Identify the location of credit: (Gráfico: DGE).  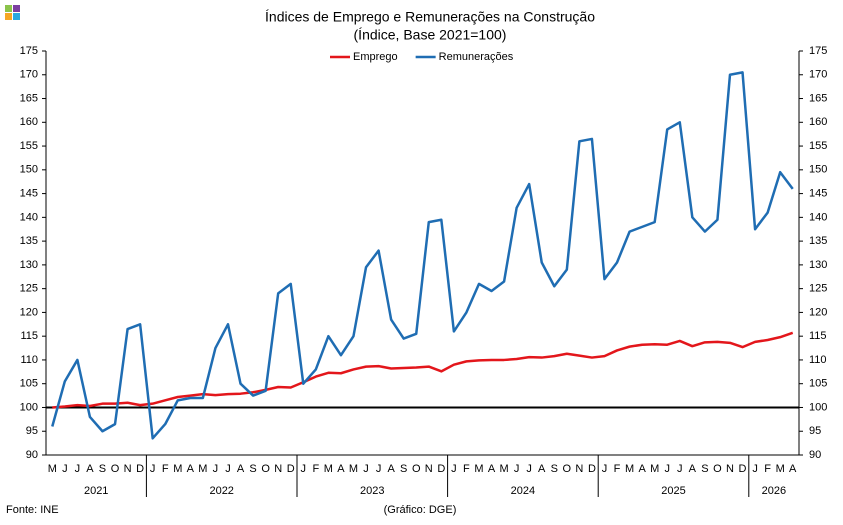
(420, 510).